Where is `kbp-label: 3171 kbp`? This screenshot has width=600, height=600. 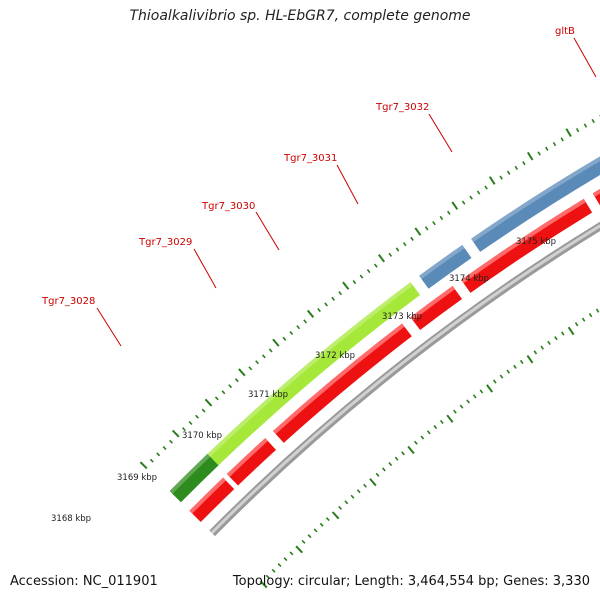 kbp-label: 3171 kbp is located at coordinates (268, 395).